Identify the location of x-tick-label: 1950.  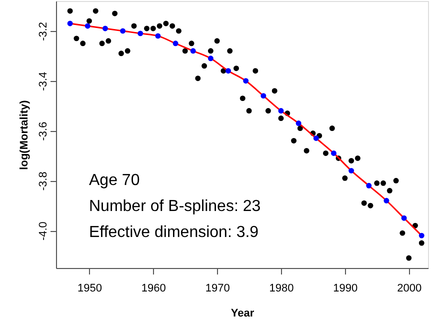
(89, 288).